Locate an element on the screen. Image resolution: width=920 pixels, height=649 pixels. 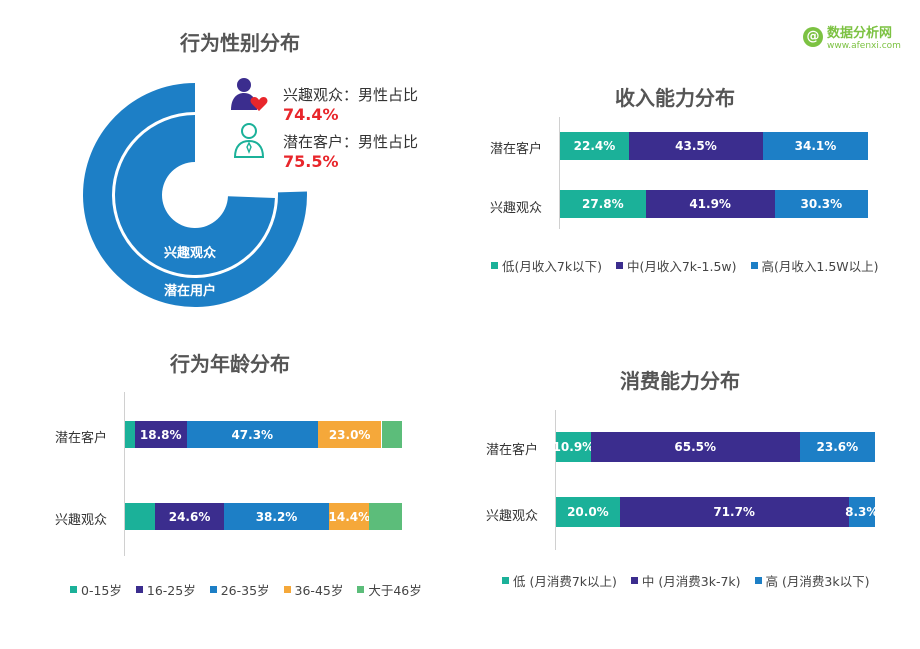
consume-bar-1-segment-3: 23.6% is located at coordinates (837, 447).